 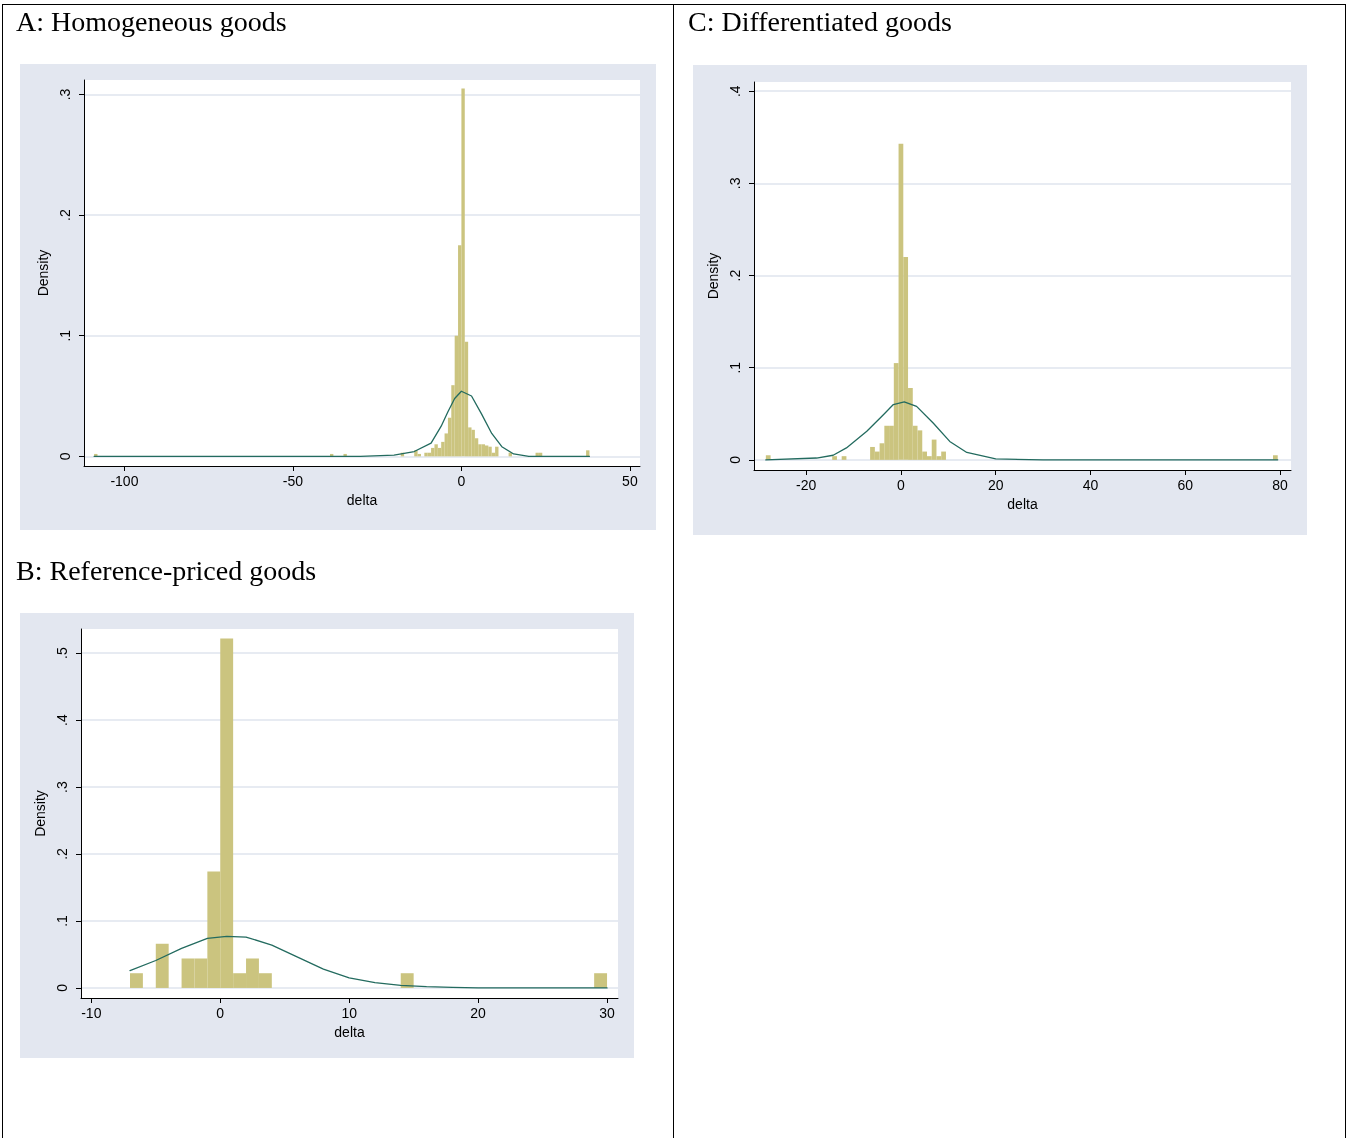 What do you see at coordinates (607, 1013) in the screenshot?
I see `x-tick-label: 30` at bounding box center [607, 1013].